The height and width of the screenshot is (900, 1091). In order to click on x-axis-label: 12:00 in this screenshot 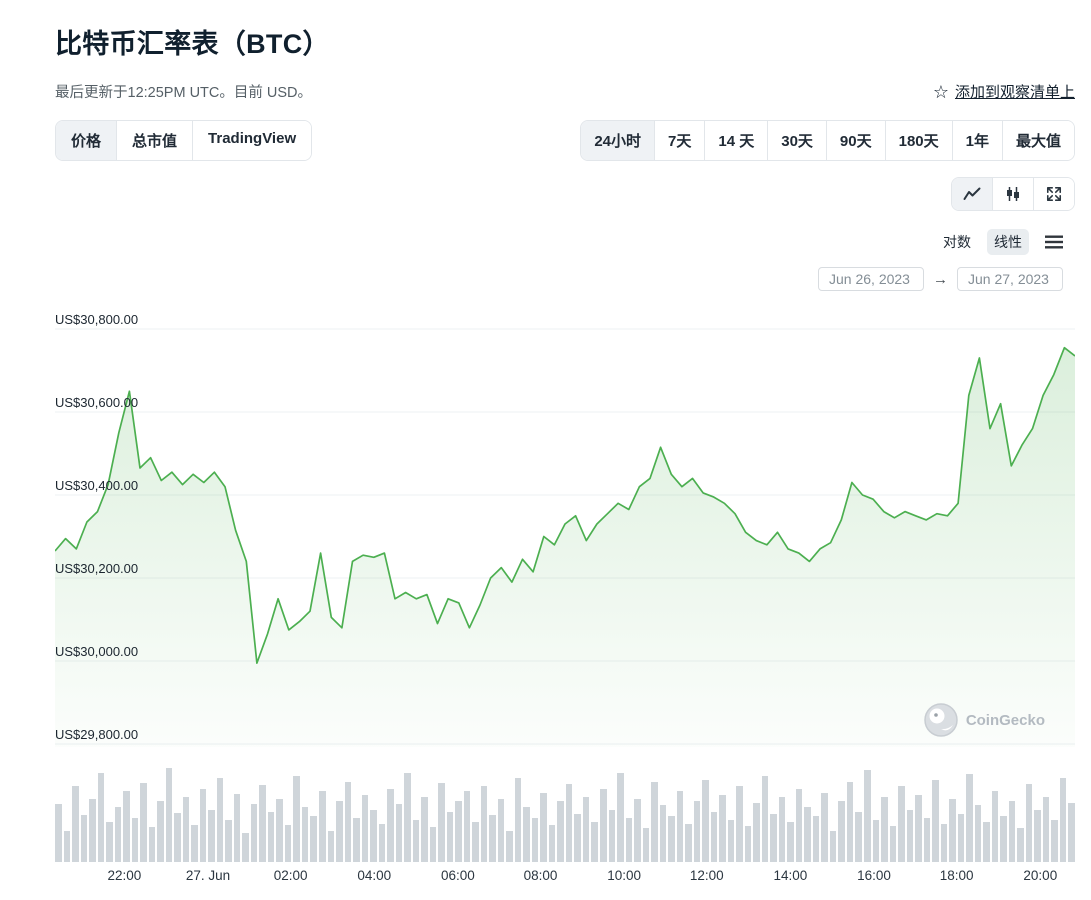, I will do `click(706, 875)`.